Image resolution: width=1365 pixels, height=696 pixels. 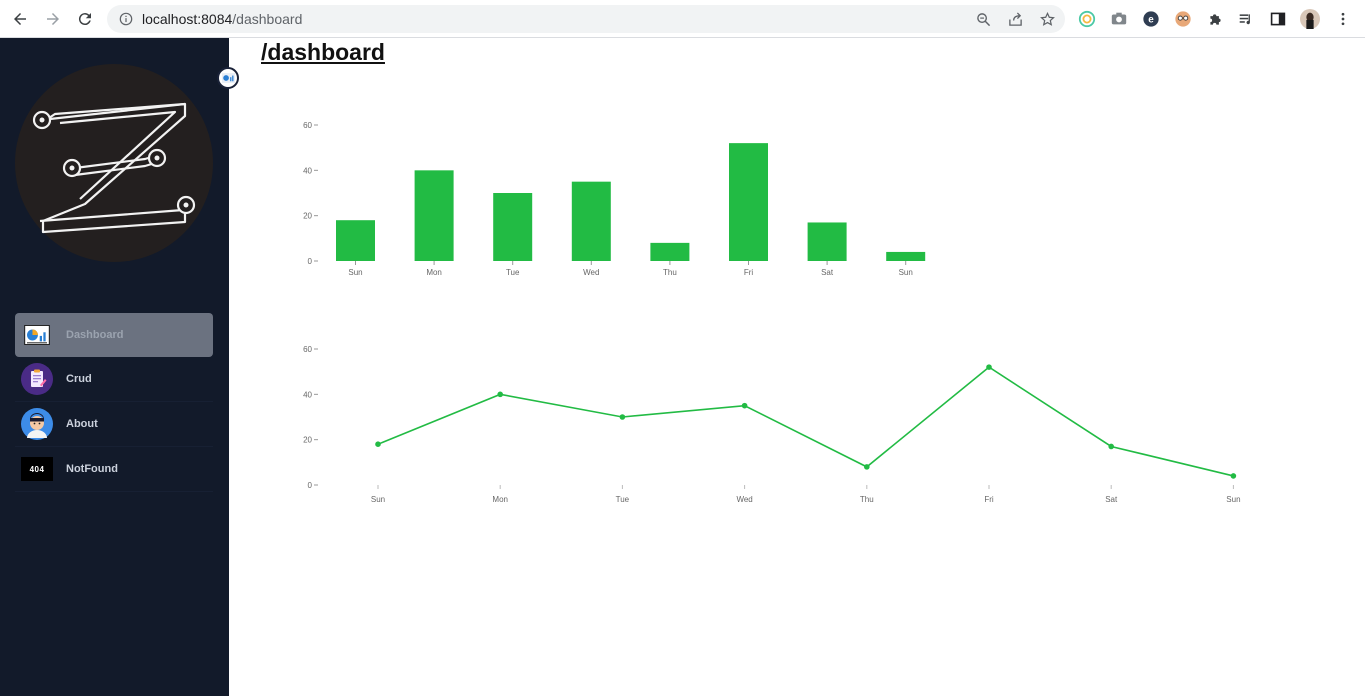 I want to click on sidebar-item-about: About, so click(x=114, y=424).